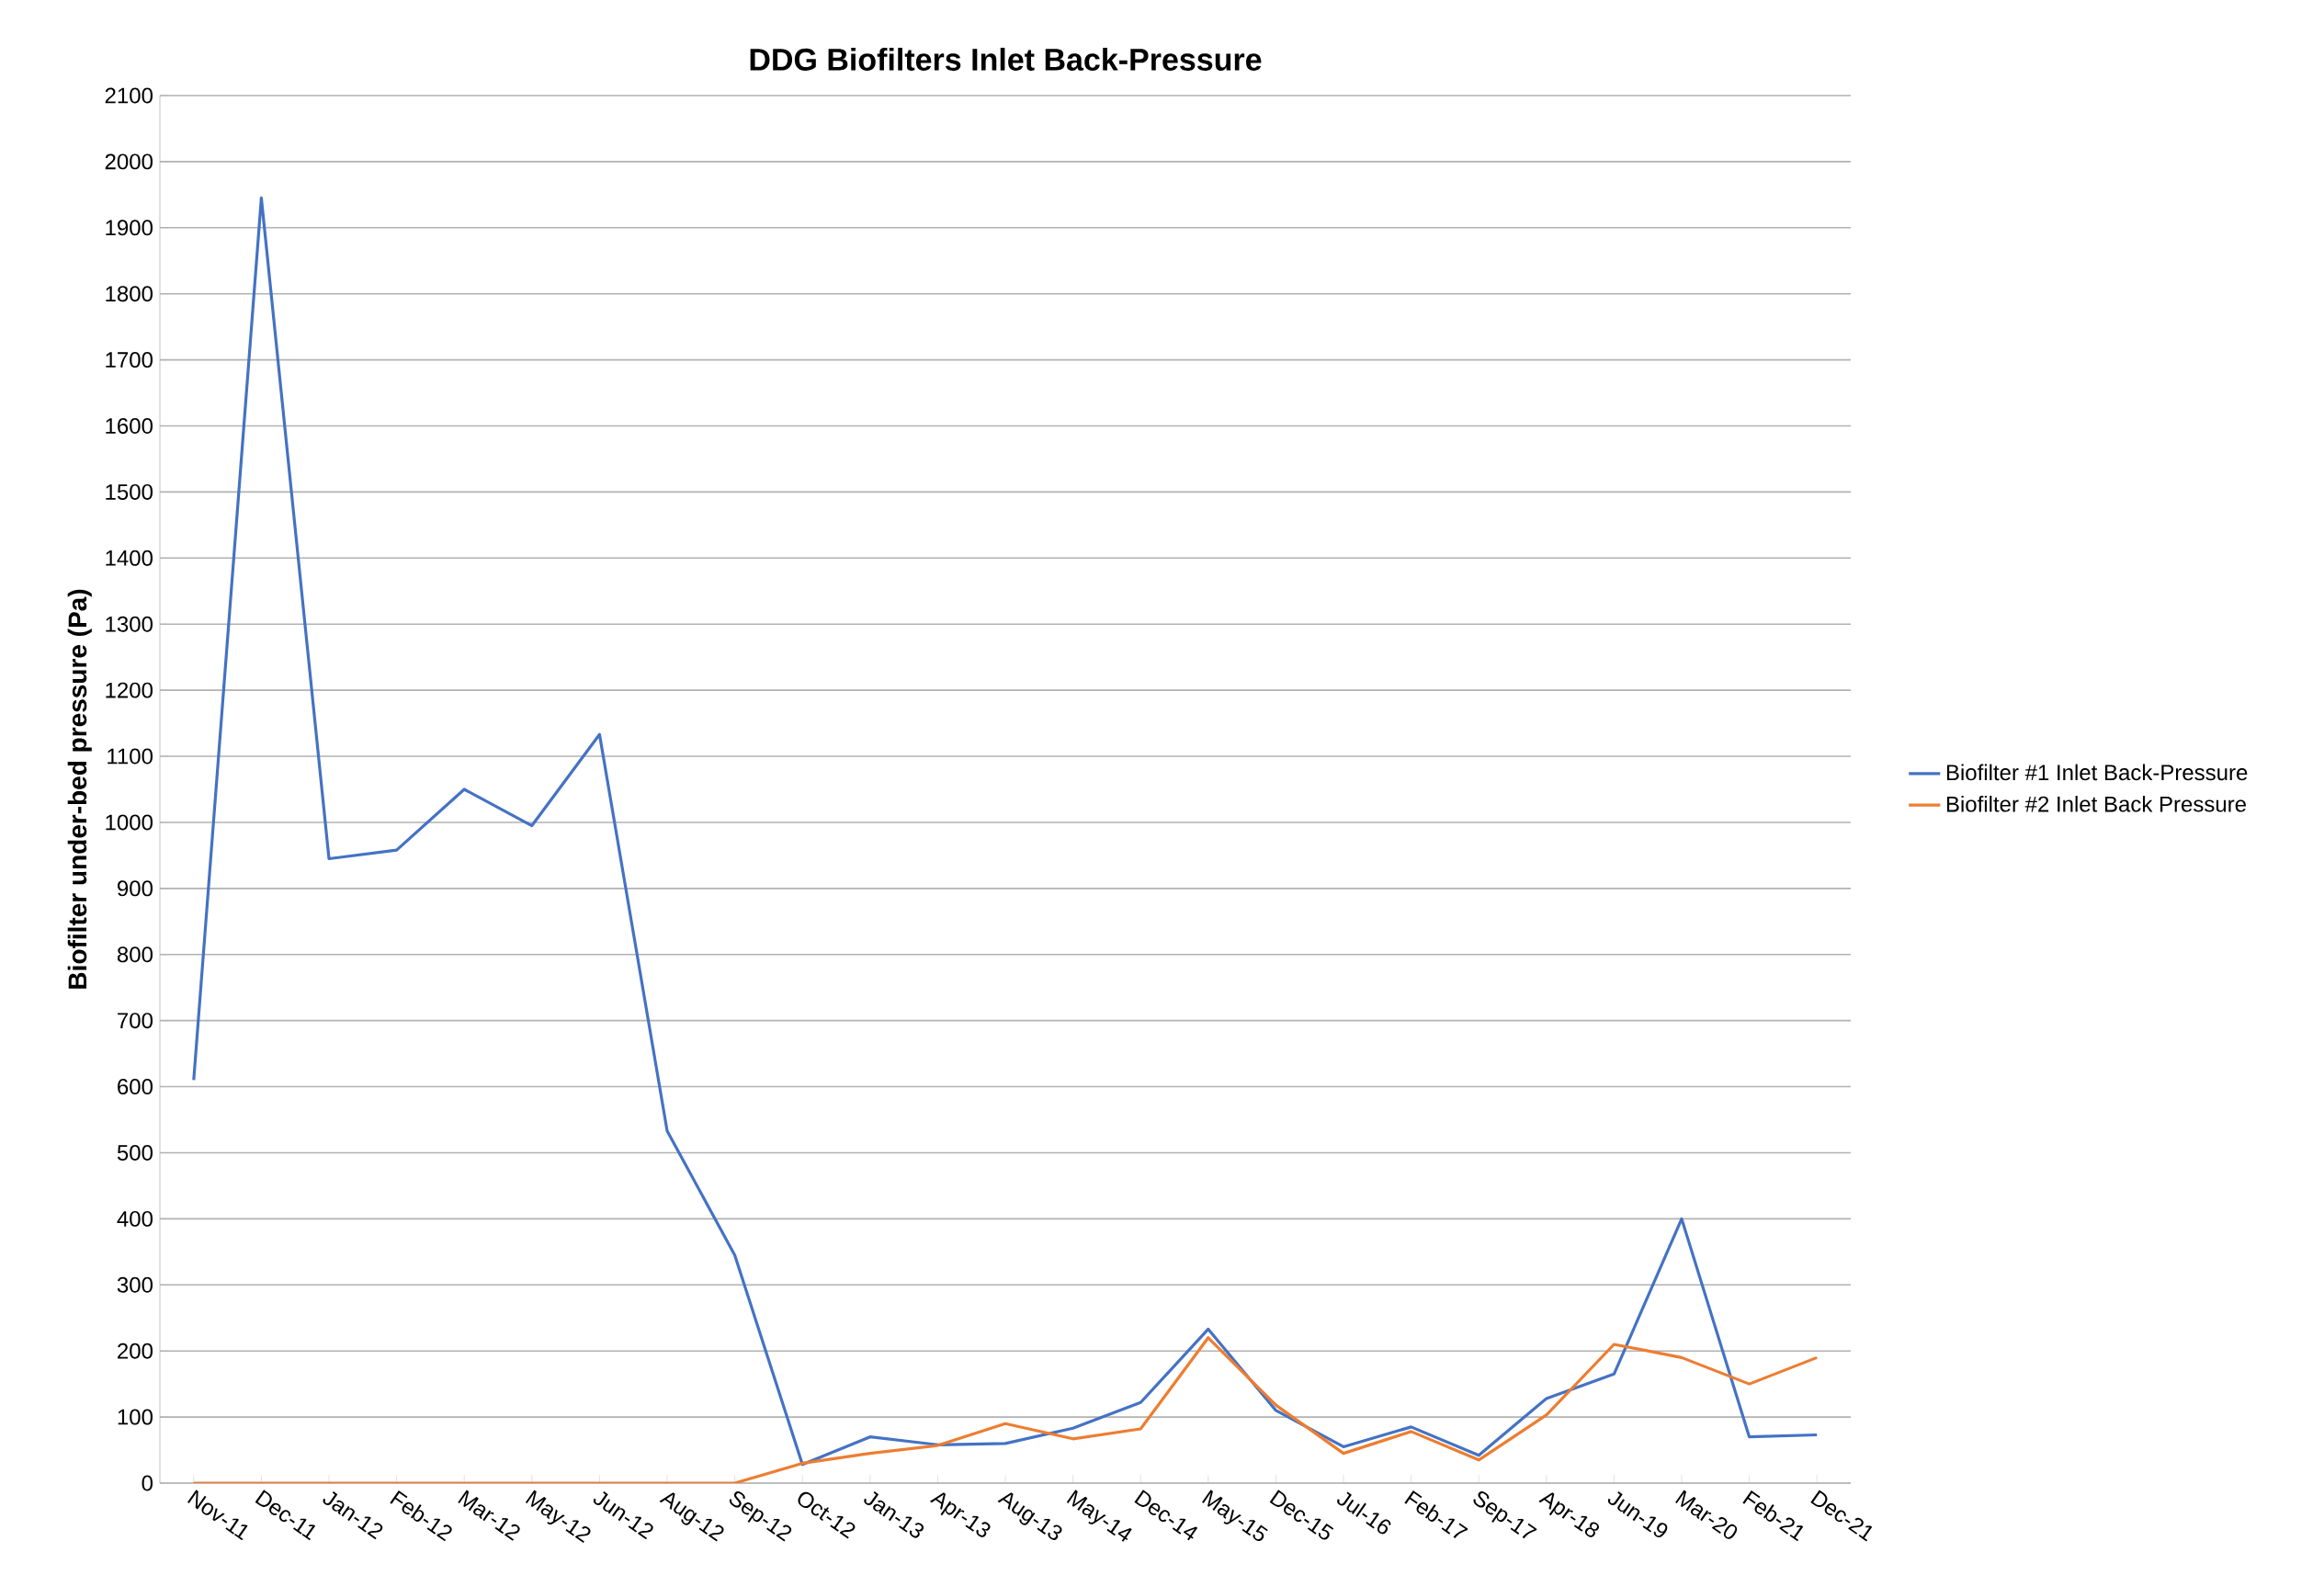 The image size is (2324, 1575). I want to click on y-tick-label: 1100, so click(130, 756).